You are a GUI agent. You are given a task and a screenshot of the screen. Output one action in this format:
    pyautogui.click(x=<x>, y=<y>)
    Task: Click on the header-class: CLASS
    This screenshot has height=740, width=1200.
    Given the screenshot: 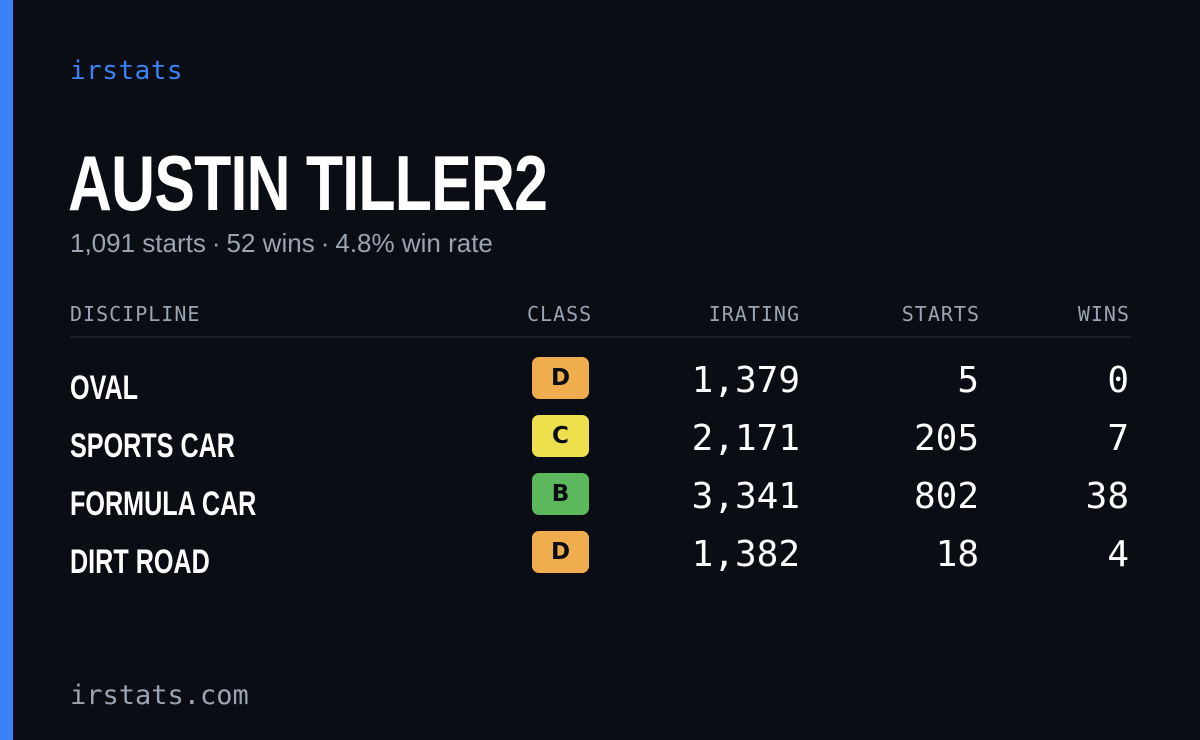 What is the action you would take?
    pyautogui.click(x=560, y=314)
    